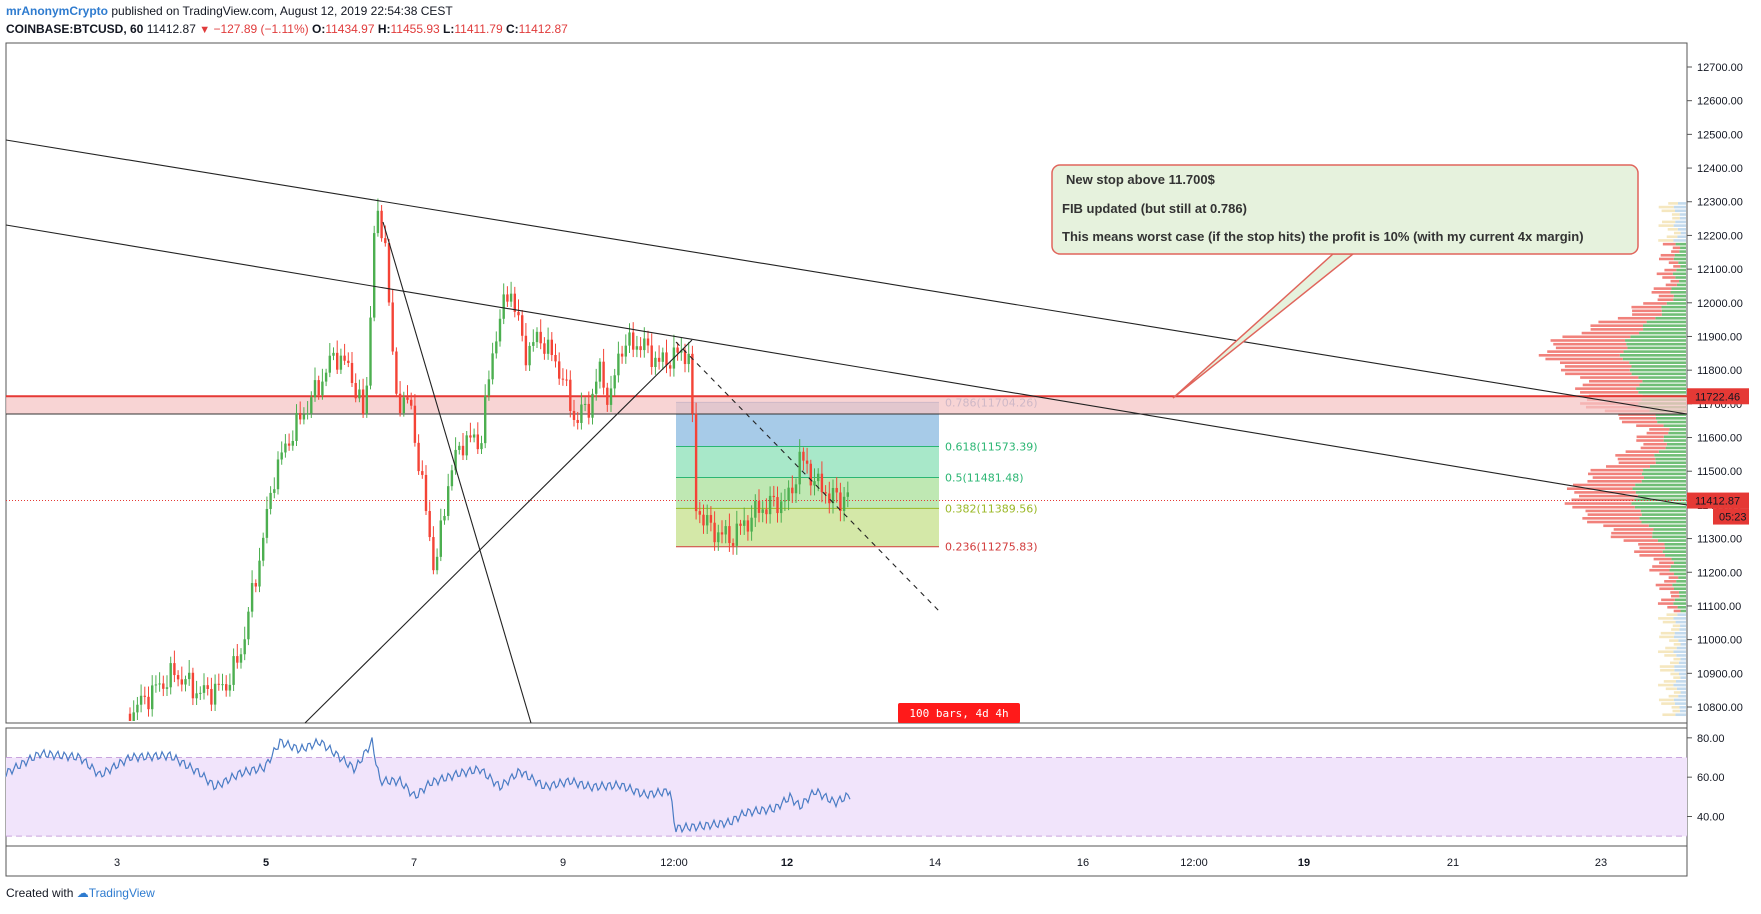 This screenshot has height=914, width=1761. I want to click on price-tick-label: 10800.00, so click(1720, 708).